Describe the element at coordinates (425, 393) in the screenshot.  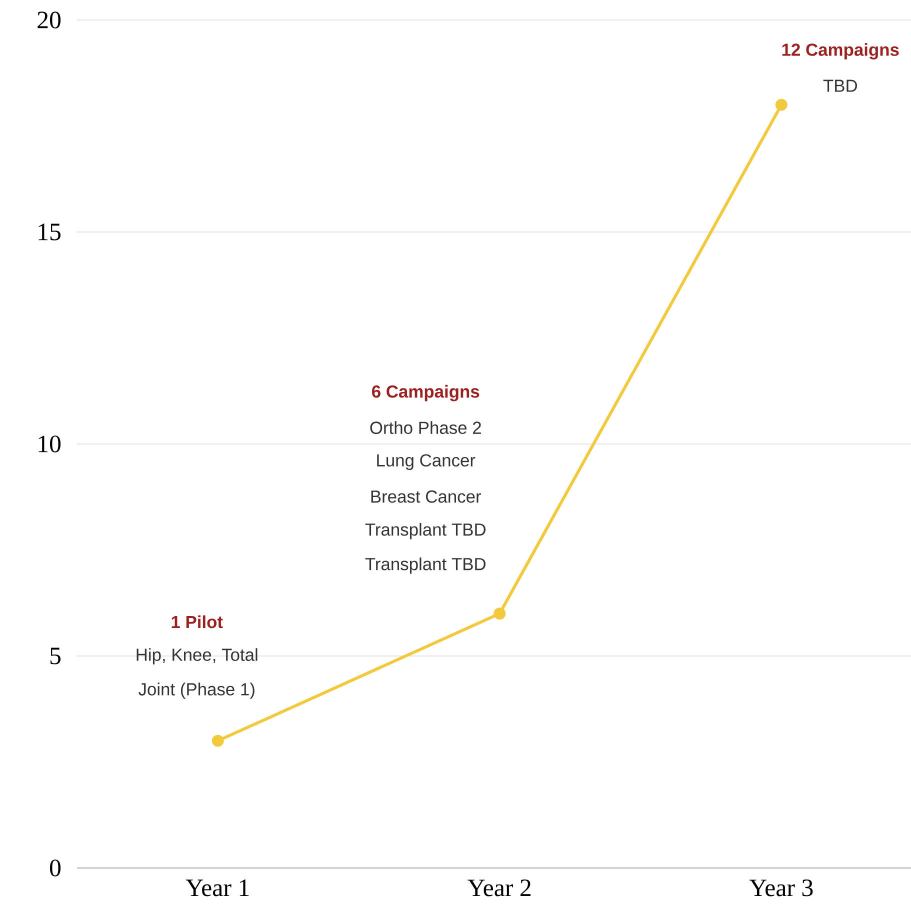
I see `annotation: 6 Campaigns` at that location.